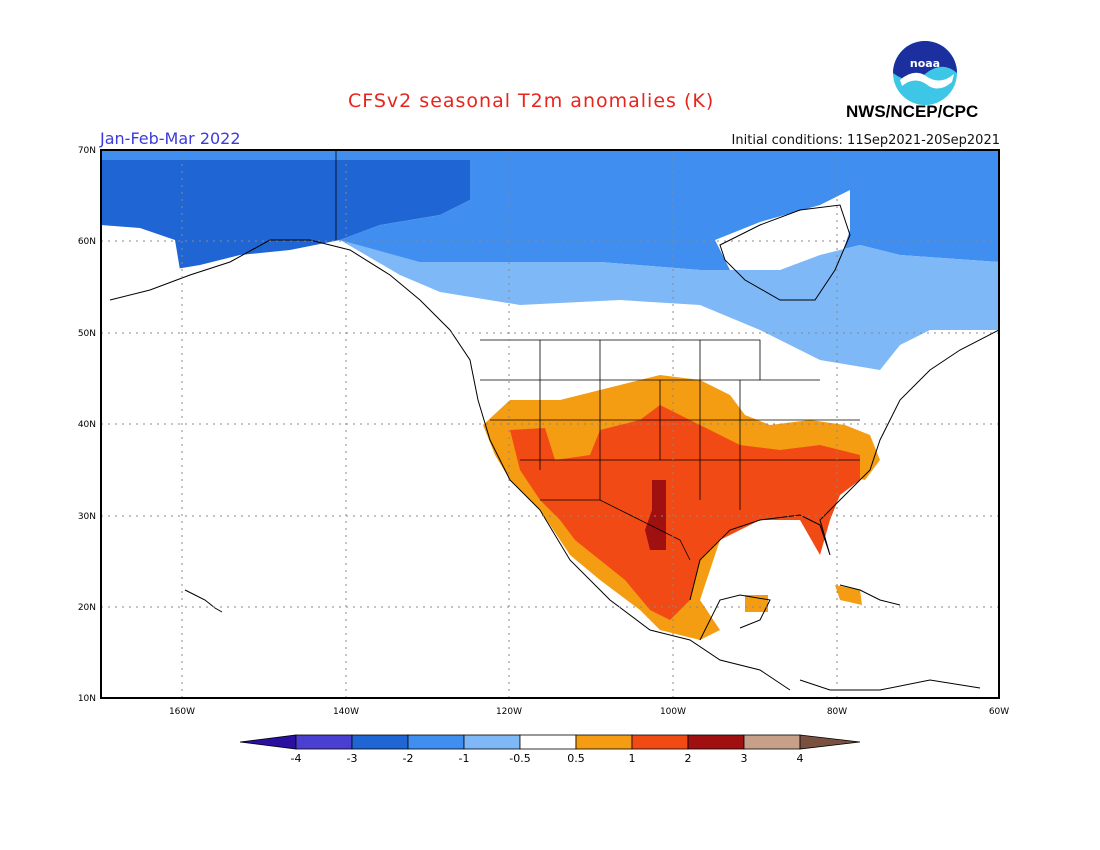  What do you see at coordinates (756, 603) in the screenshot?
I see `anomaly-central-america` at bounding box center [756, 603].